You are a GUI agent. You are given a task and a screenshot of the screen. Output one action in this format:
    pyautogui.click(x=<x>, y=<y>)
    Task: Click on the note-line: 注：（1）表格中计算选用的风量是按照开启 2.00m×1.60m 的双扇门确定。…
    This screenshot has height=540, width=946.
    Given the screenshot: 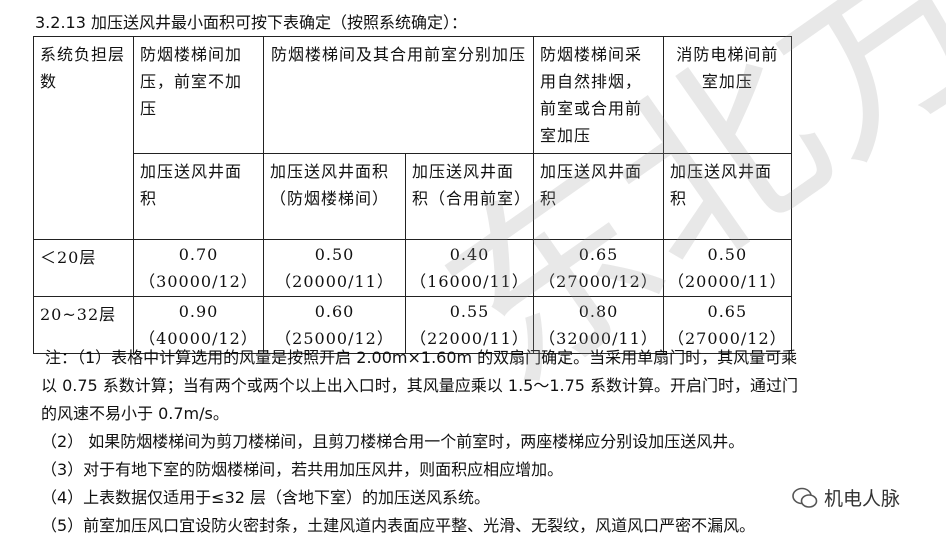 What is the action you would take?
    pyautogui.click(x=421, y=357)
    